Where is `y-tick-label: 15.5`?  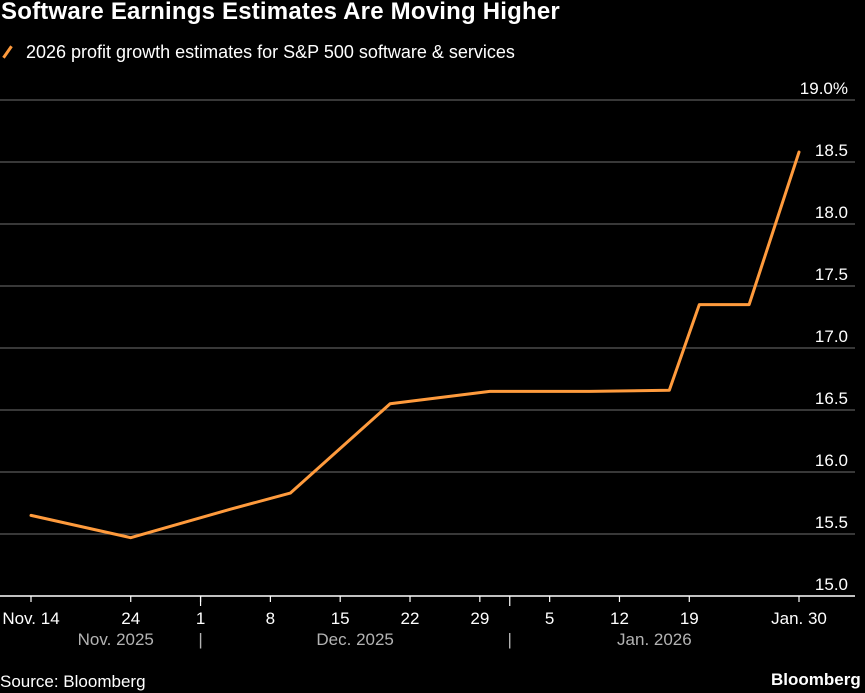 y-tick-label: 15.5 is located at coordinates (831, 522).